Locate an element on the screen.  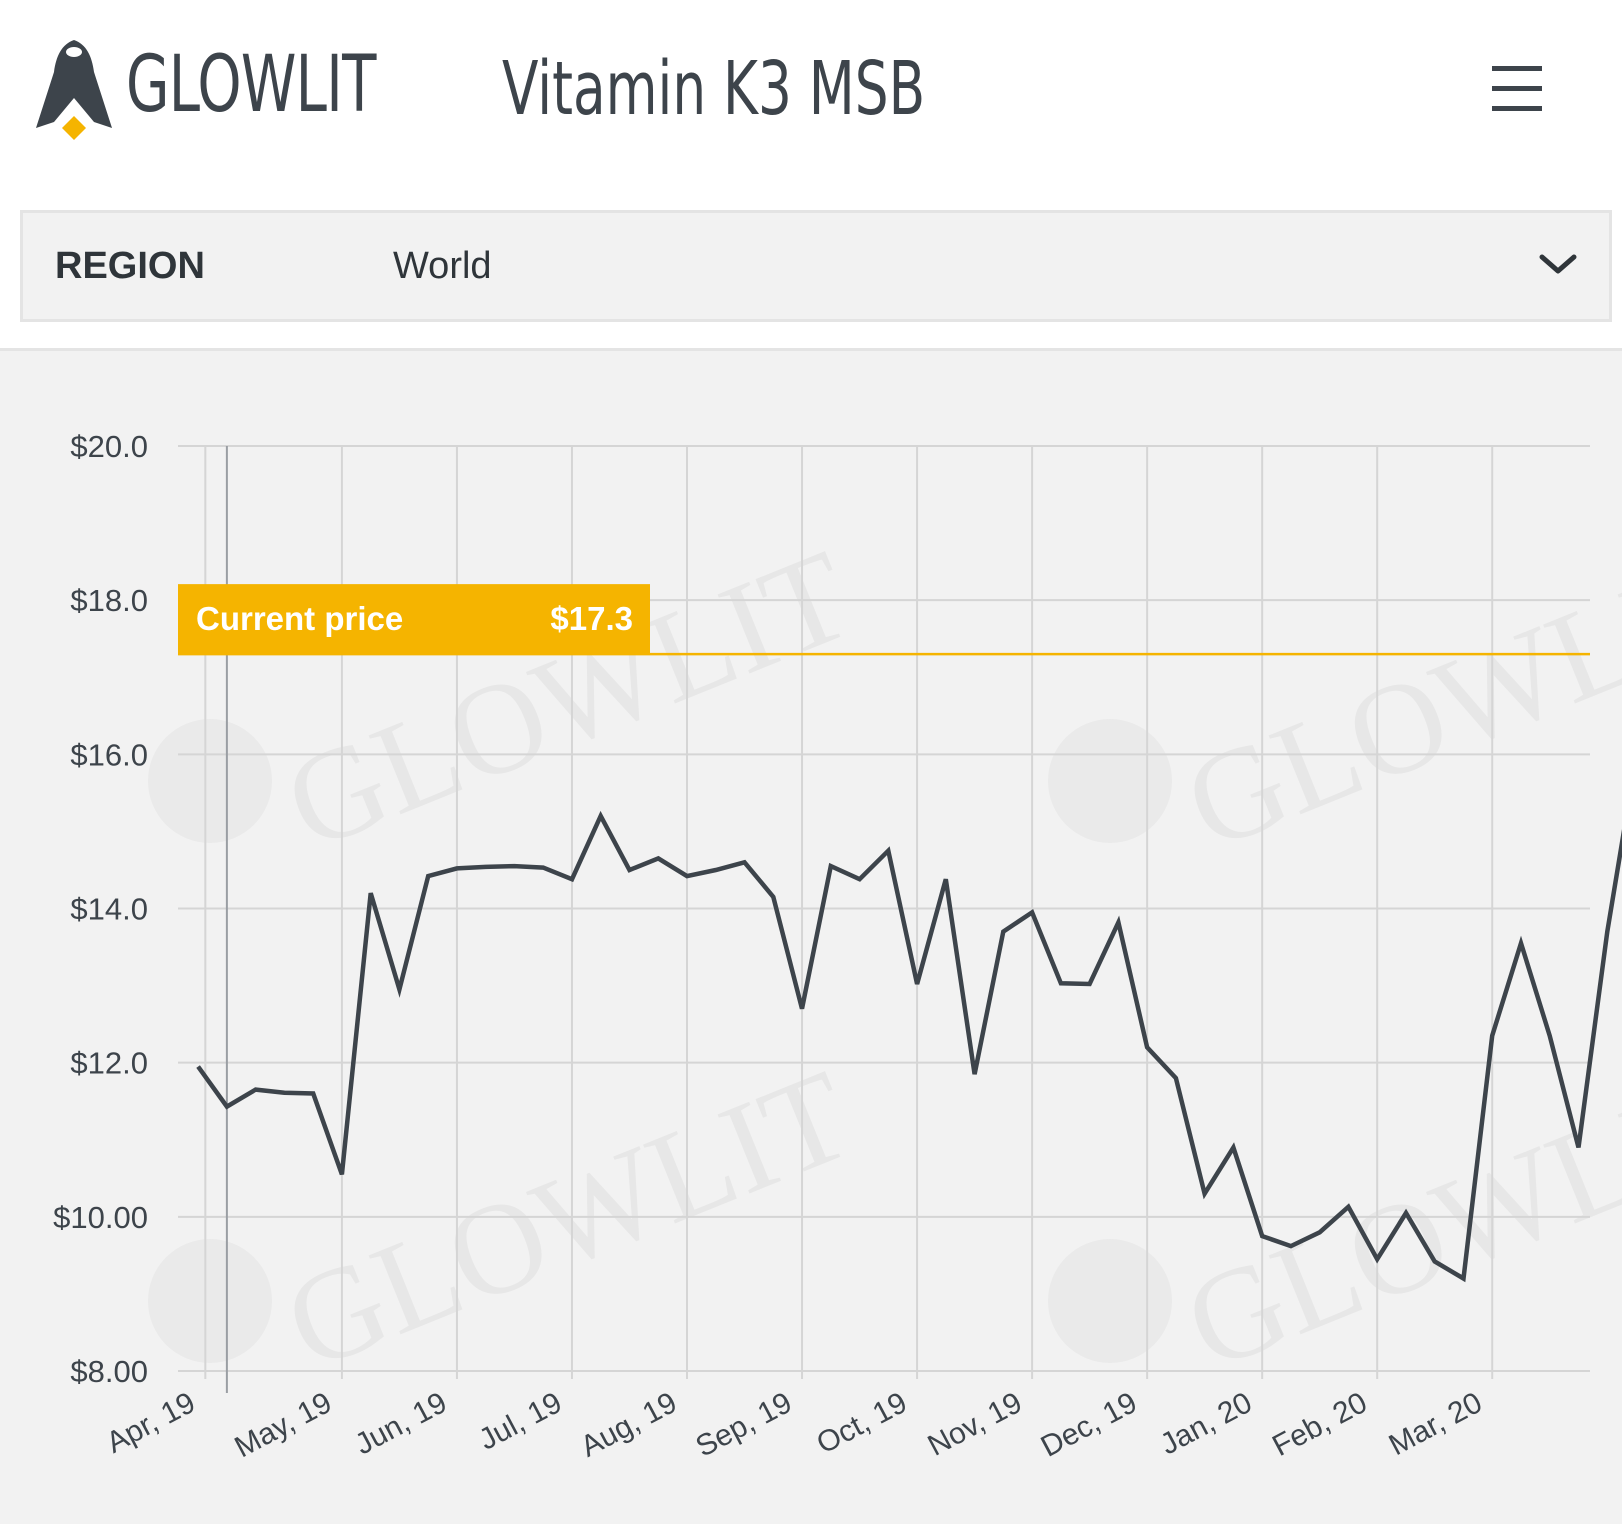
page-title: Vitamin K3 MSB is located at coordinates (714, 89).